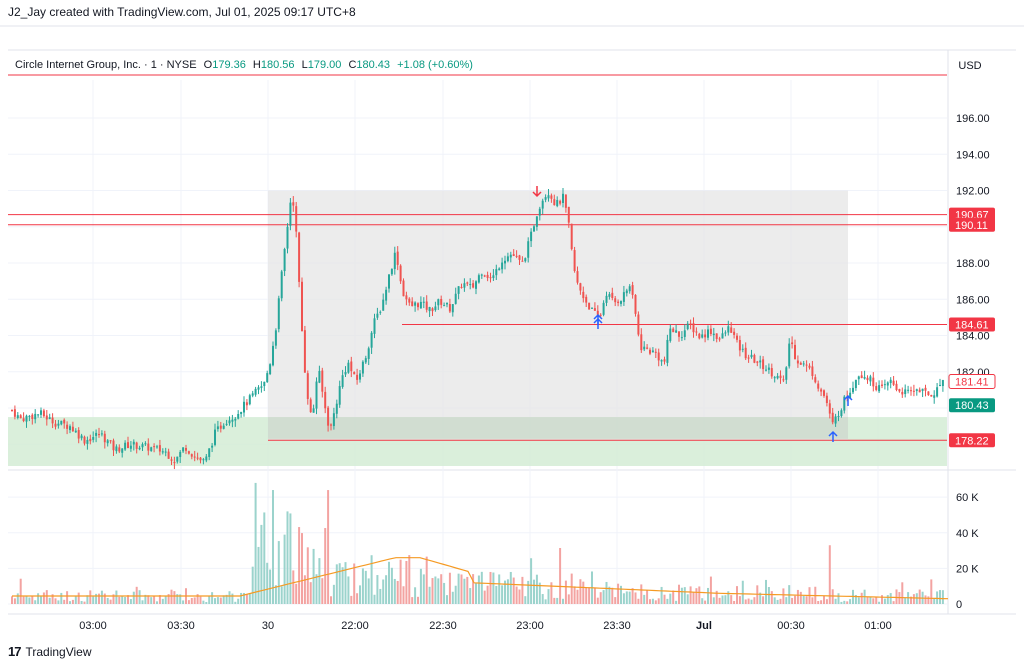  What do you see at coordinates (971, 226) in the screenshot?
I see `price-badge-label: 190.11` at bounding box center [971, 226].